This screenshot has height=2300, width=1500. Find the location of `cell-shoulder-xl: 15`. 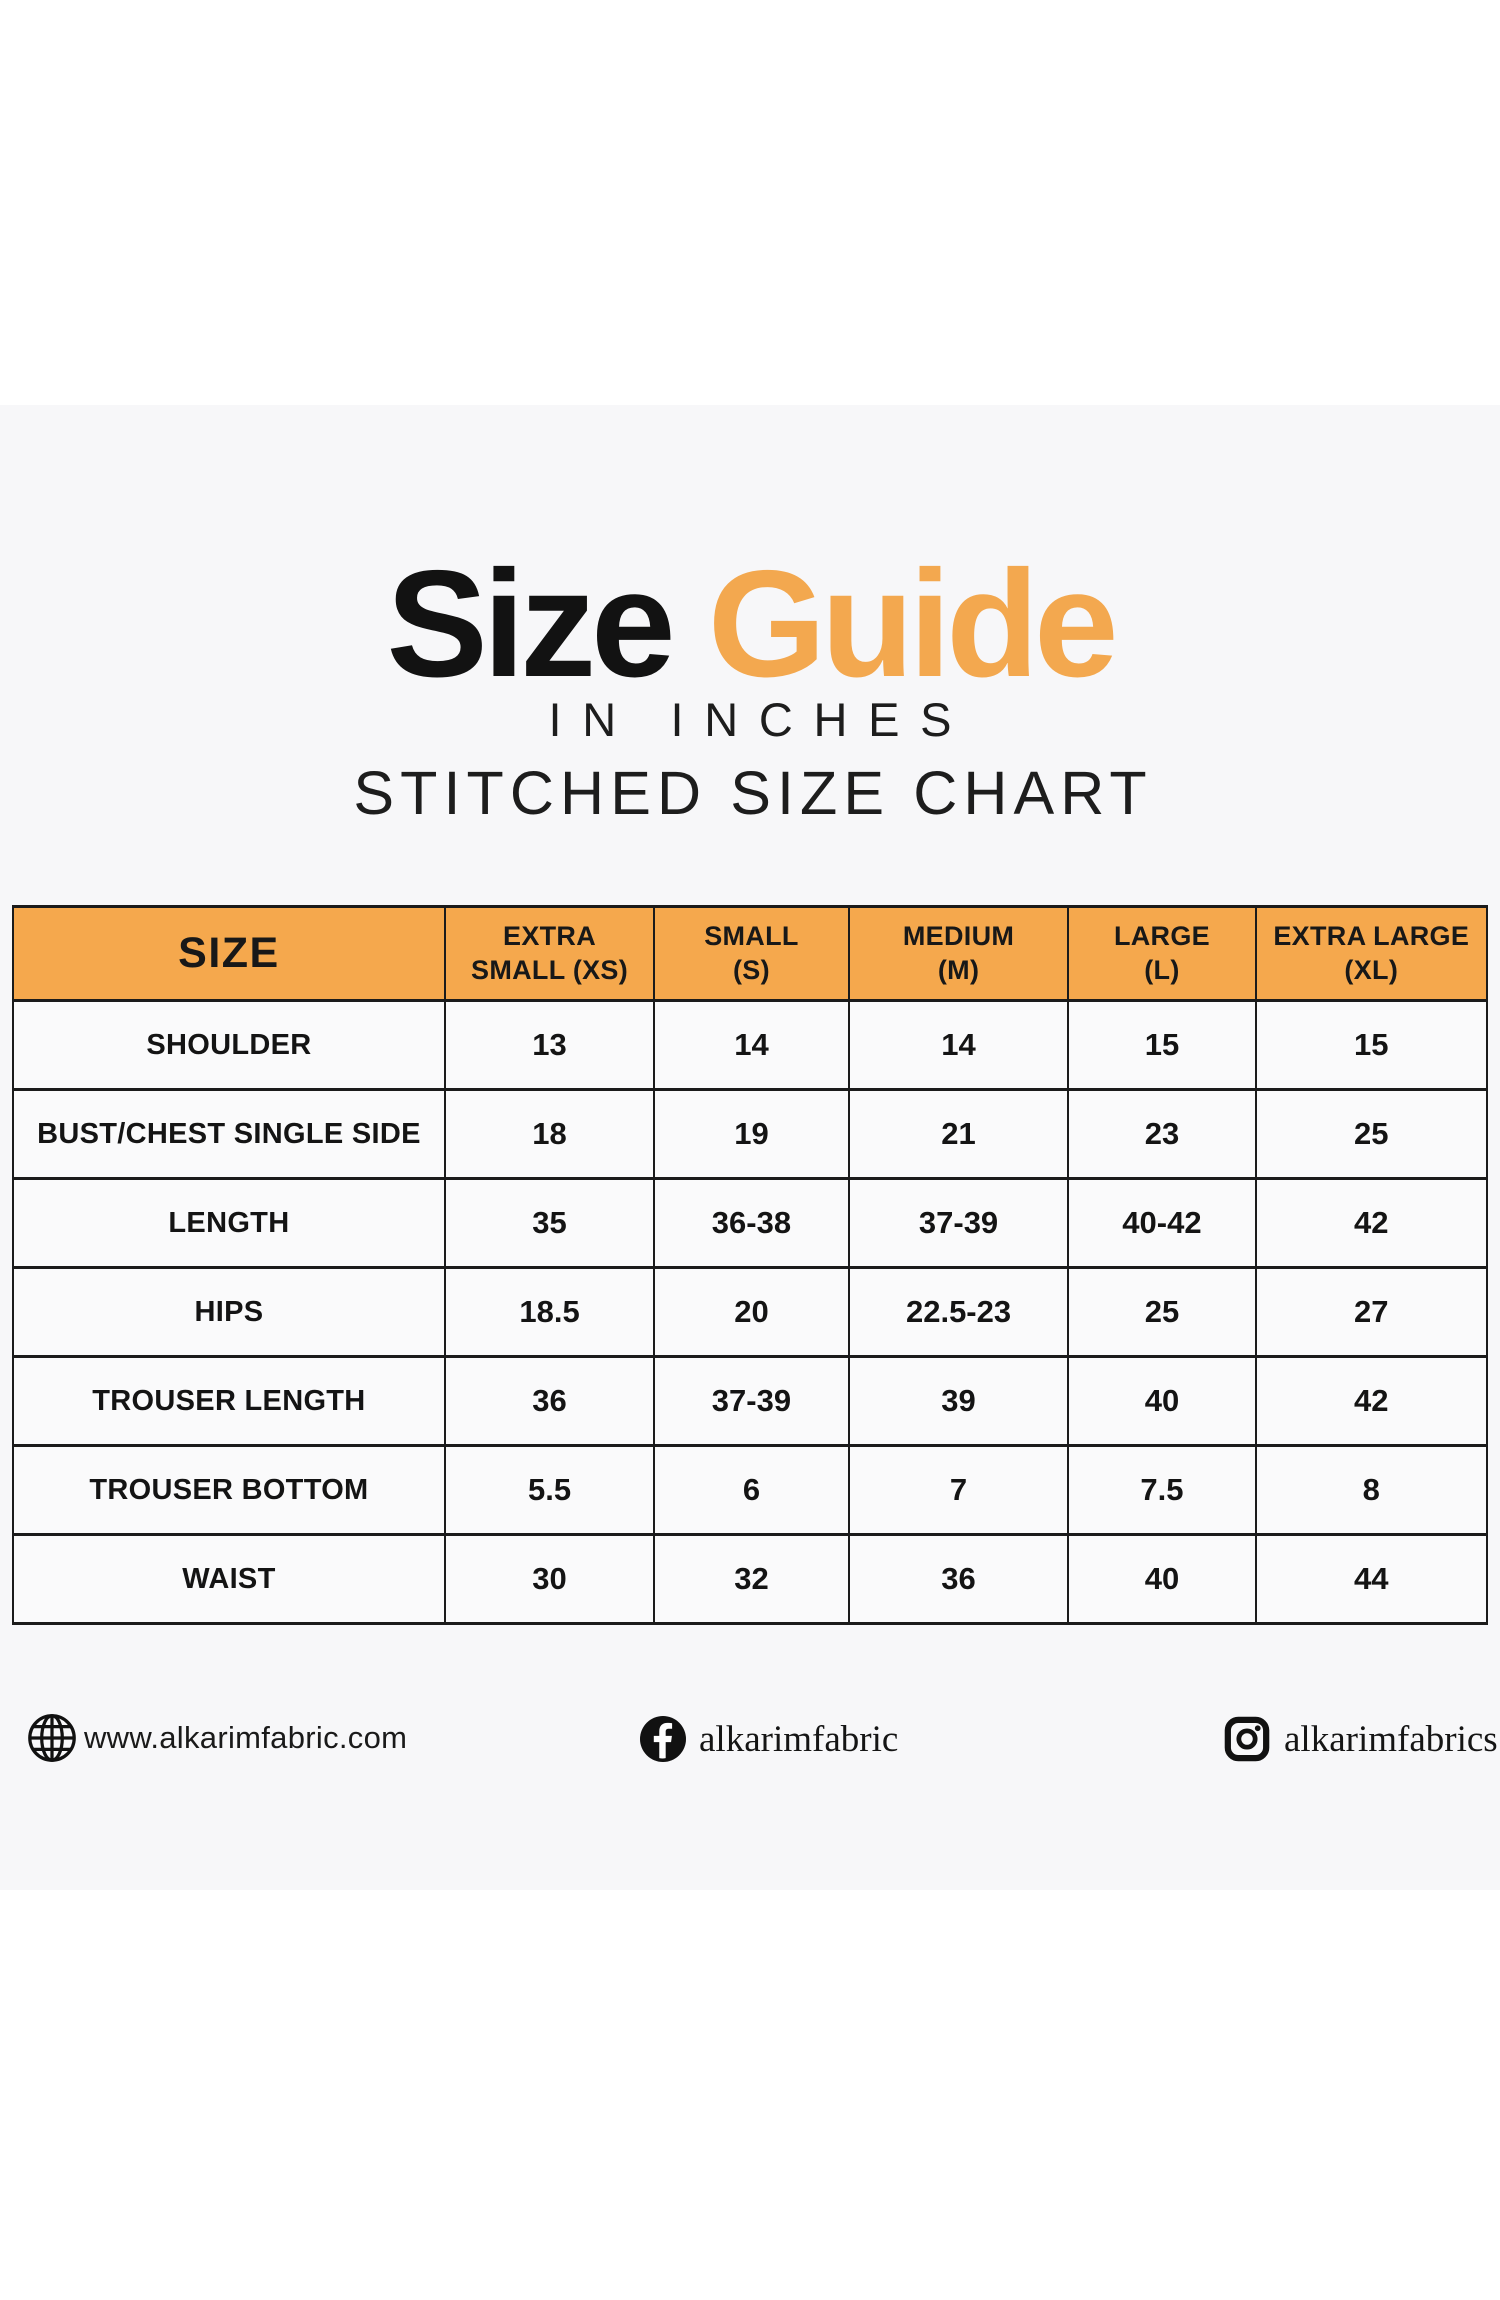

cell-shoulder-xl: 15 is located at coordinates (1371, 1045).